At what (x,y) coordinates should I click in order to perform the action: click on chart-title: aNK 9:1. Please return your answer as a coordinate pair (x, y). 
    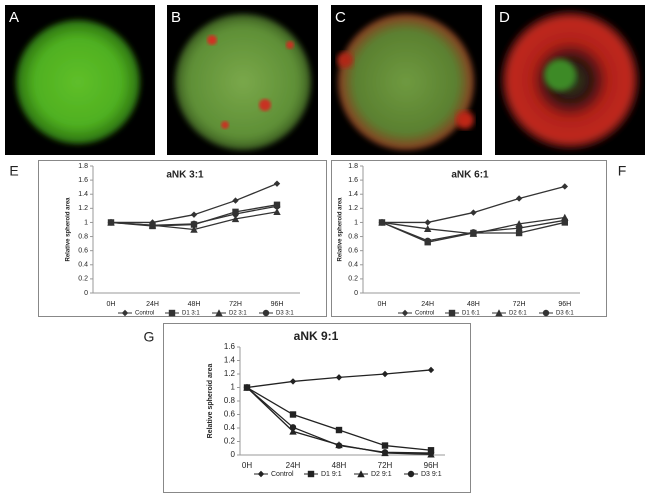
    Looking at the image, I should click on (316, 336).